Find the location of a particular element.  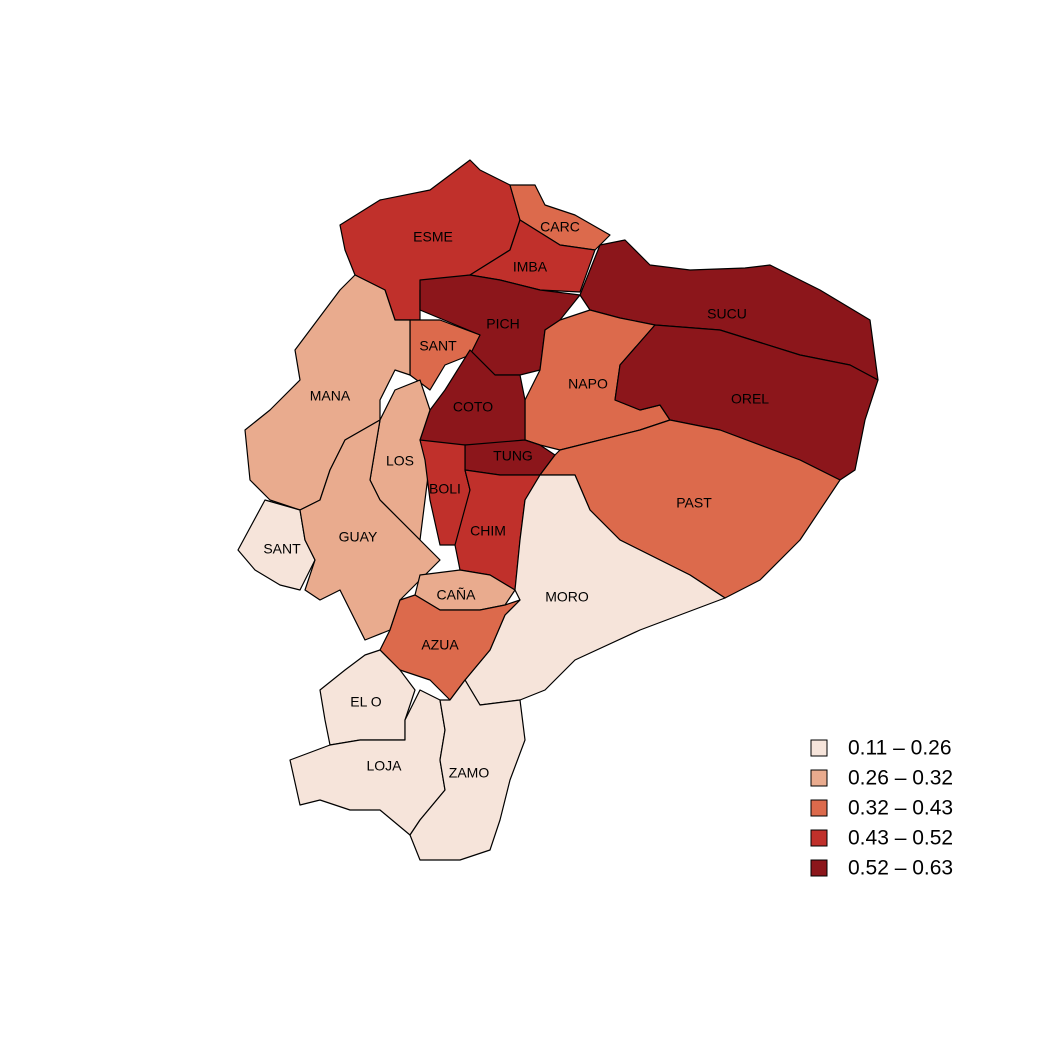

region-label: NAPO is located at coordinates (588, 384).